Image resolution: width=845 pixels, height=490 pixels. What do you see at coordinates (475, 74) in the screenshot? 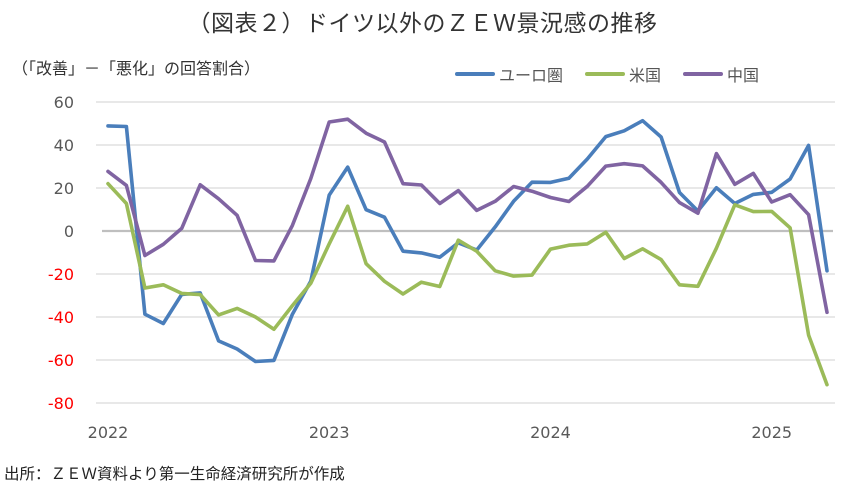
I see `legend-swatch-eurozone` at bounding box center [475, 74].